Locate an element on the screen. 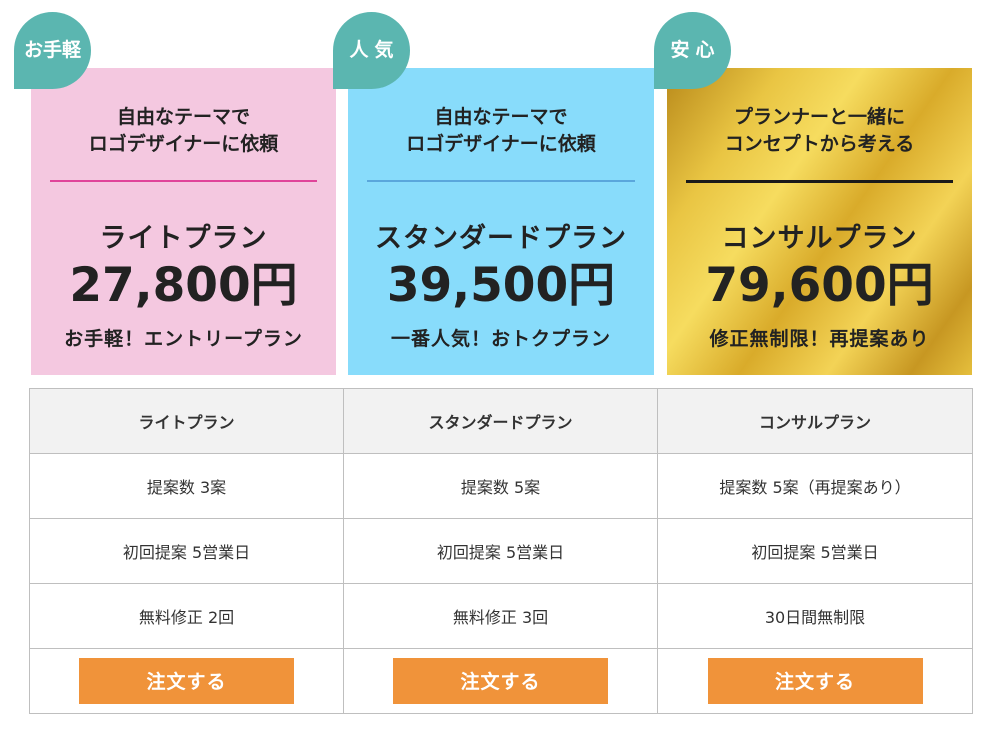  table-cell: 無料修正 3回 is located at coordinates (500, 616).